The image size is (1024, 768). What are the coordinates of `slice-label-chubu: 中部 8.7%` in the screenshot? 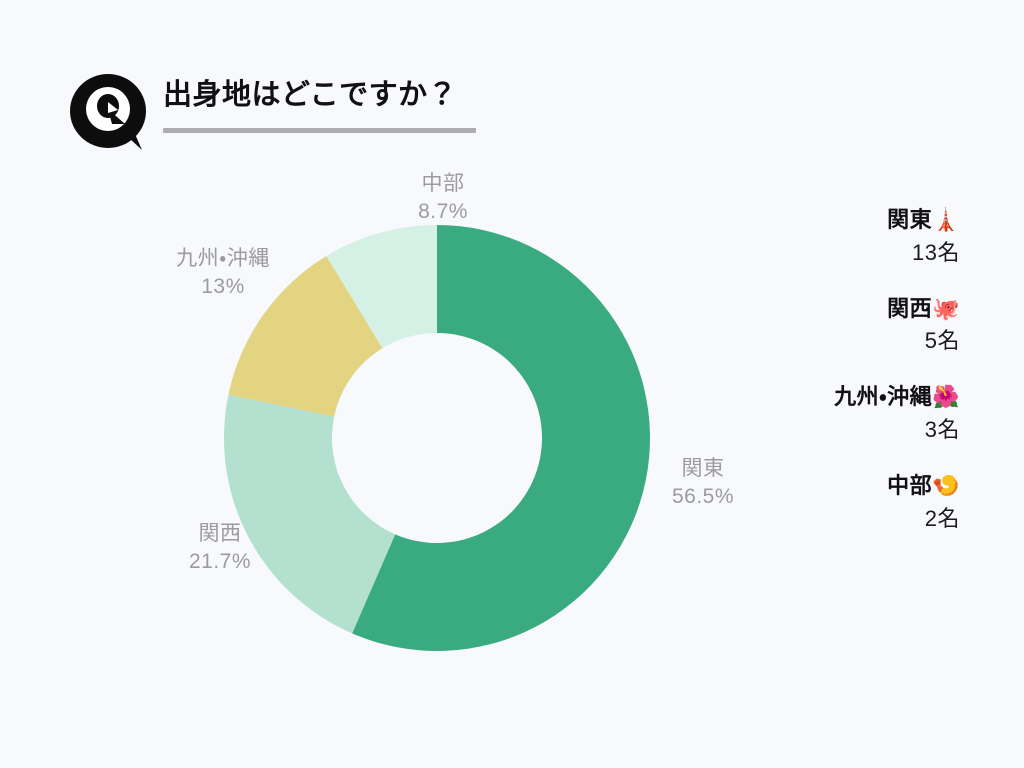 It's located at (443, 198).